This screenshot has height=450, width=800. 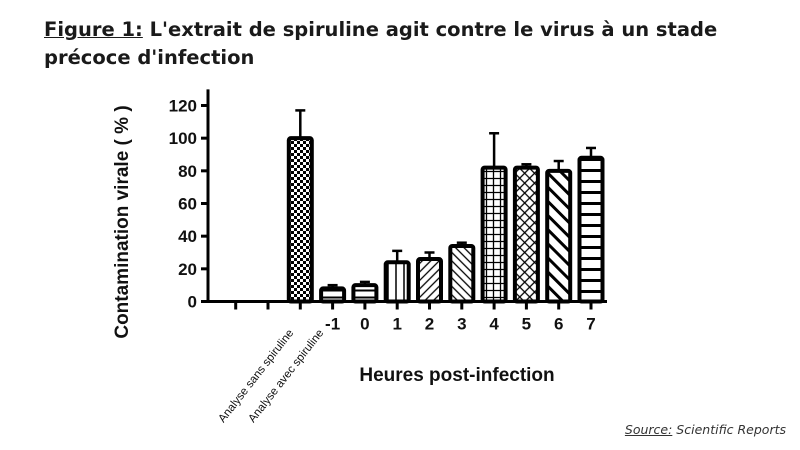 What do you see at coordinates (192, 302) in the screenshot?
I see `y-tick-label: 0` at bounding box center [192, 302].